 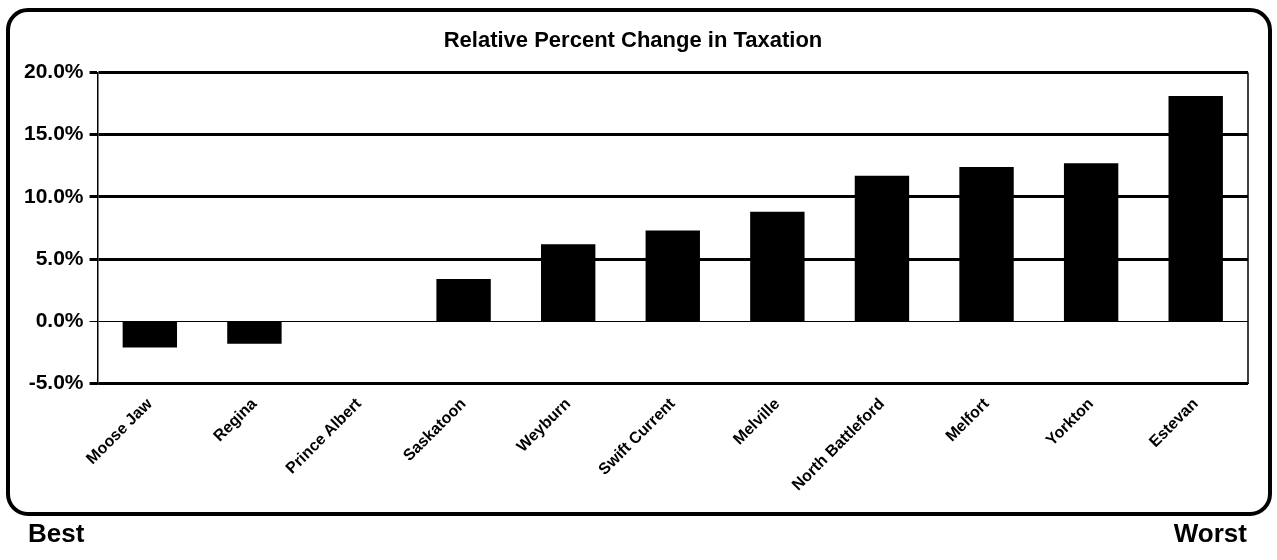 What do you see at coordinates (54, 133) in the screenshot?
I see `y-tick-label: 15.0%` at bounding box center [54, 133].